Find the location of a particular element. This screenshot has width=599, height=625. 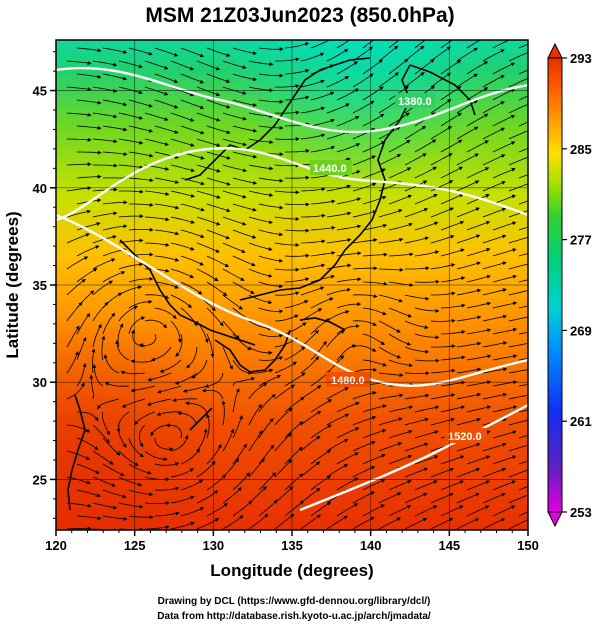

colorbar-tick-label: 253 is located at coordinates (581, 512).